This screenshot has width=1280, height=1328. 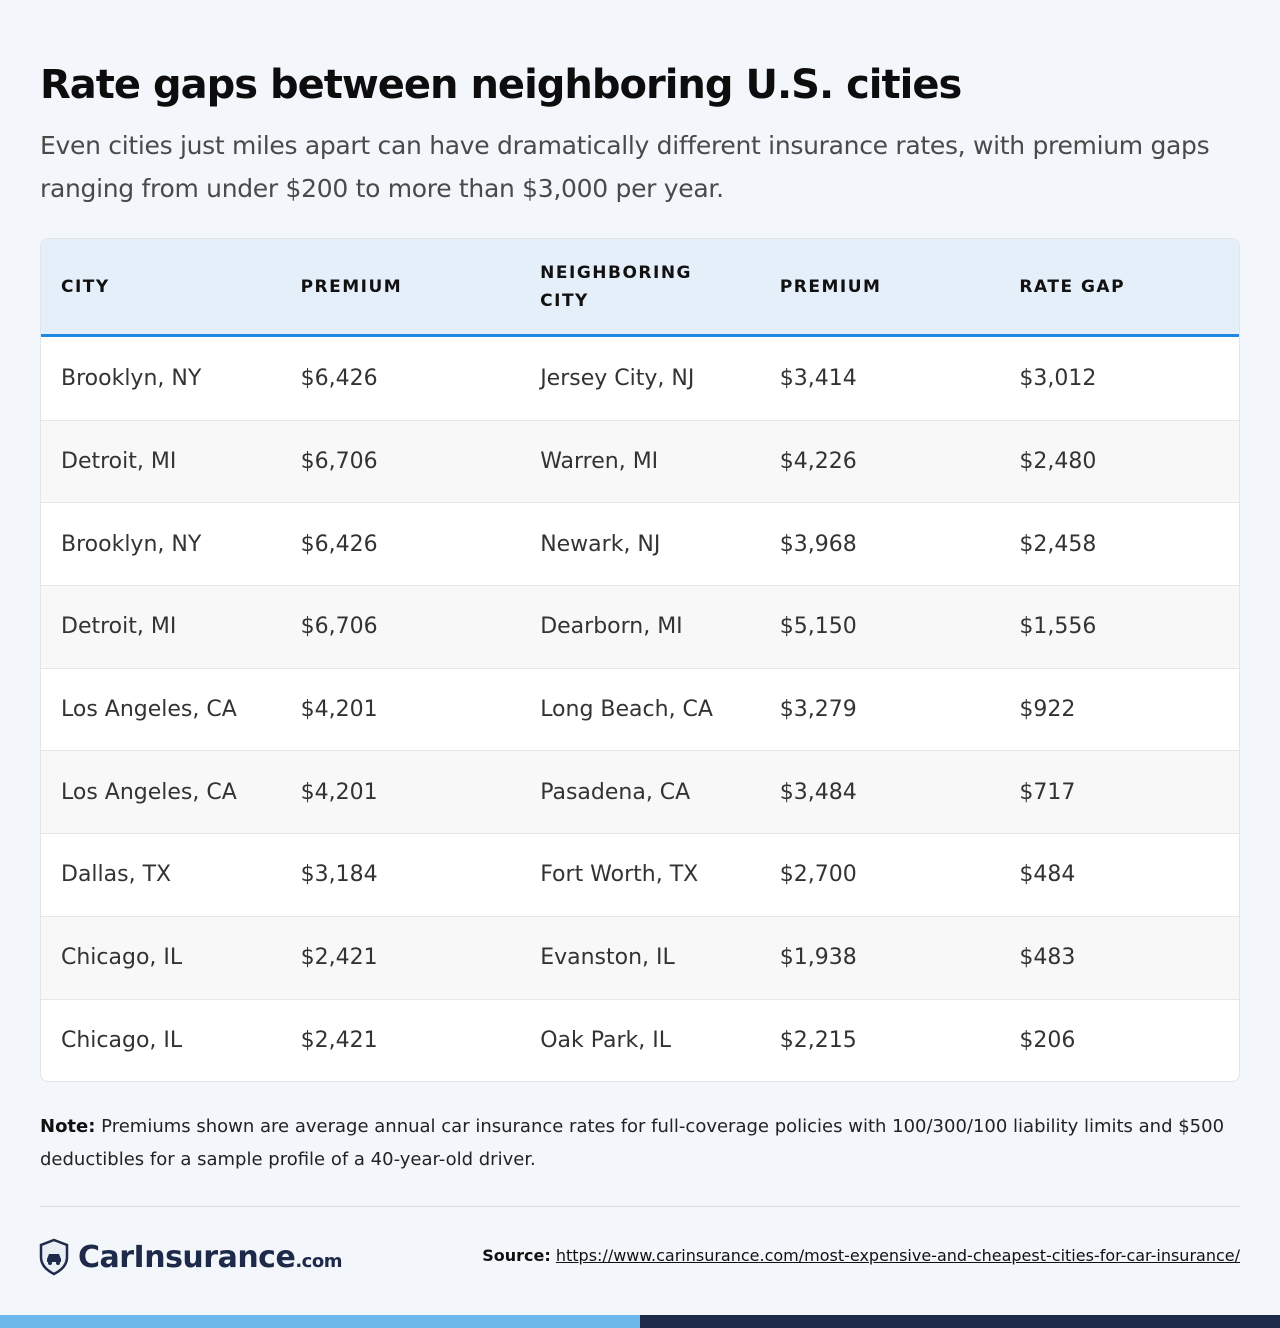 I want to click on cell-neighbor-premium: $1,938, so click(x=818, y=958).